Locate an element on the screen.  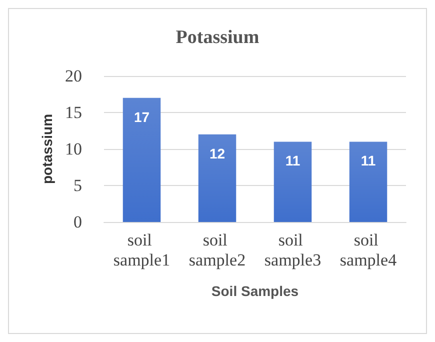
x-tick-label: soil sample1 is located at coordinates (141, 250).